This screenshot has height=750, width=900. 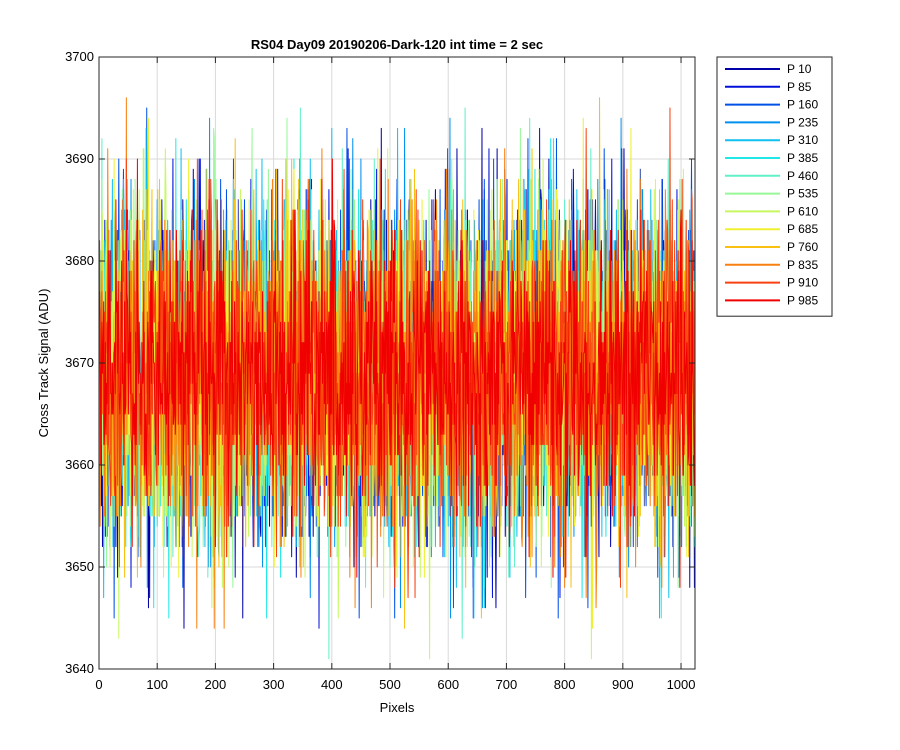 What do you see at coordinates (802, 122) in the screenshot?
I see `legend-entry-label: P 235` at bounding box center [802, 122].